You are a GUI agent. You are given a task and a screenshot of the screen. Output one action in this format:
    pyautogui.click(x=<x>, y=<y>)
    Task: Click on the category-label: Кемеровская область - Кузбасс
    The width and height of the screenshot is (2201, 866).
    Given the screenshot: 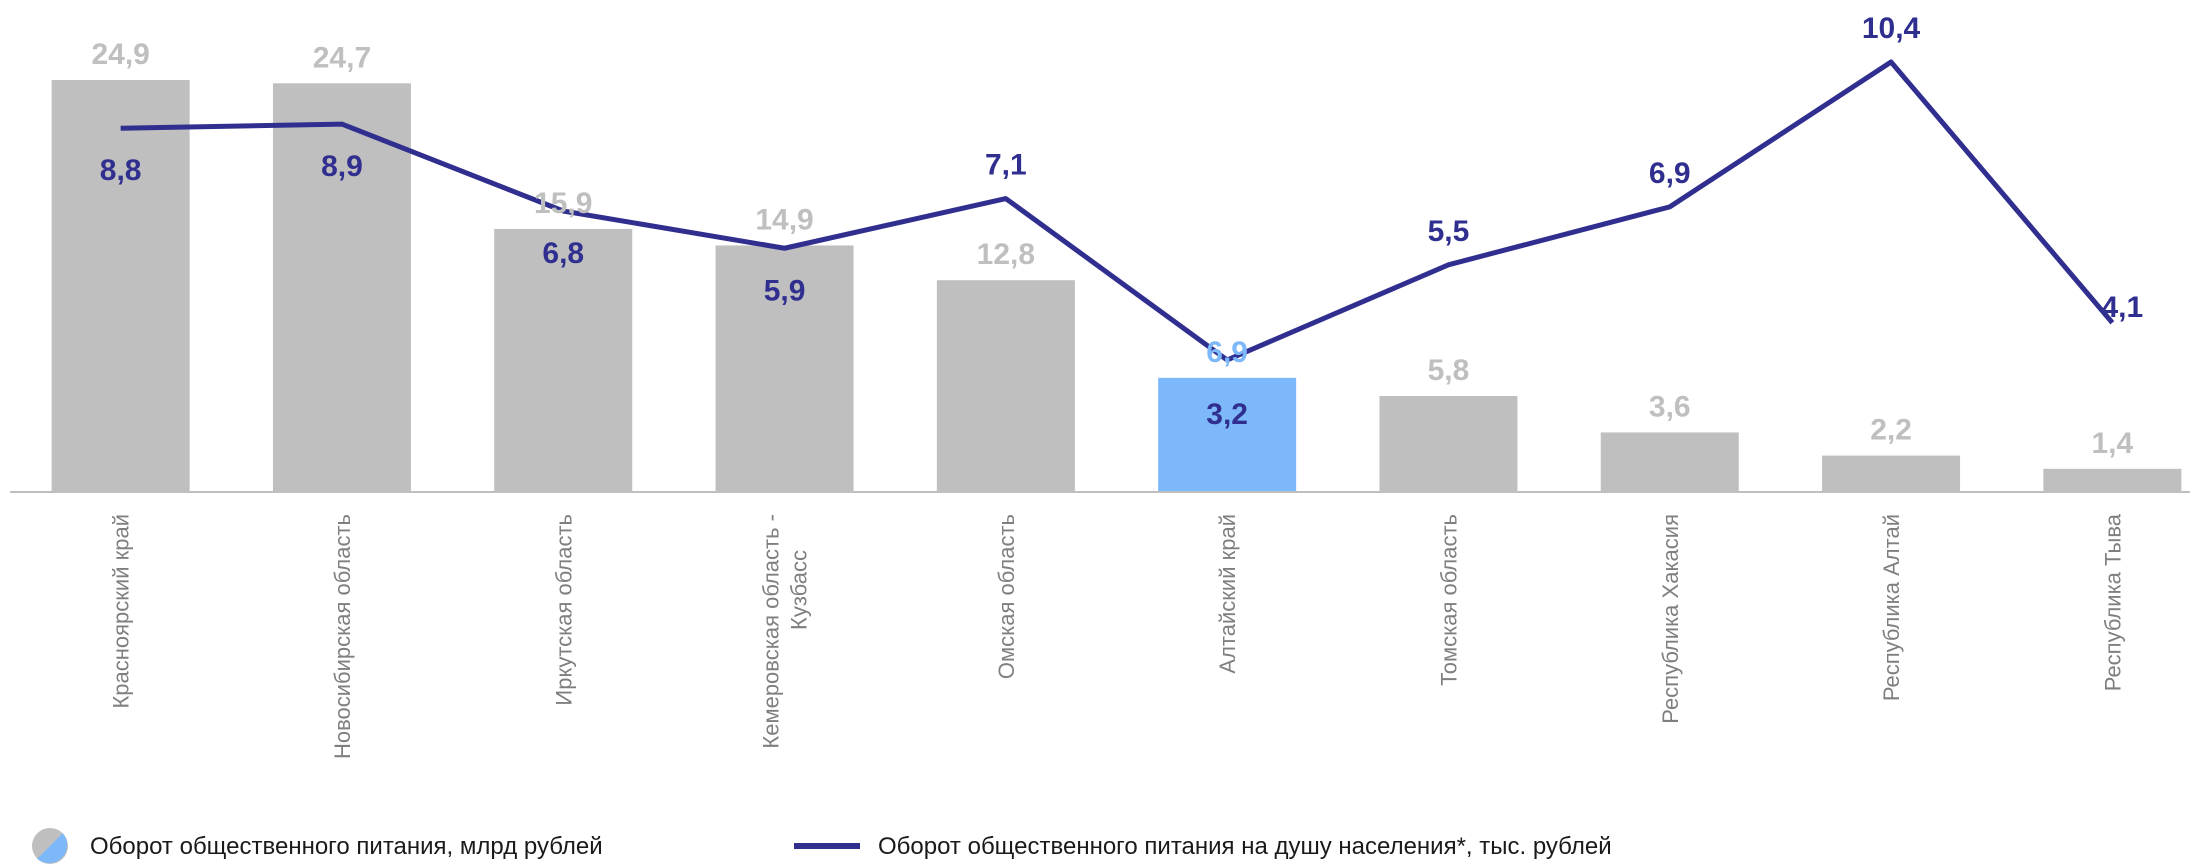 What is the action you would take?
    pyautogui.click(x=785, y=631)
    